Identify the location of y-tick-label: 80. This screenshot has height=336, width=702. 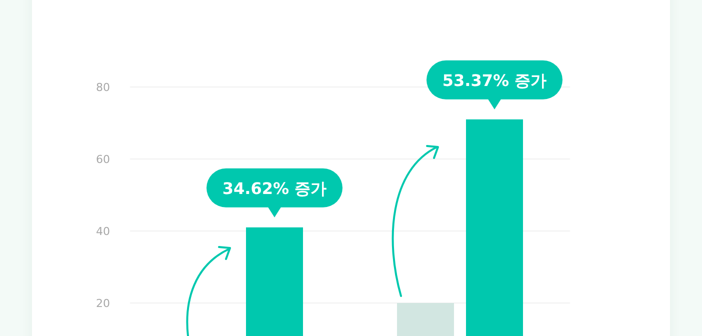
(103, 87).